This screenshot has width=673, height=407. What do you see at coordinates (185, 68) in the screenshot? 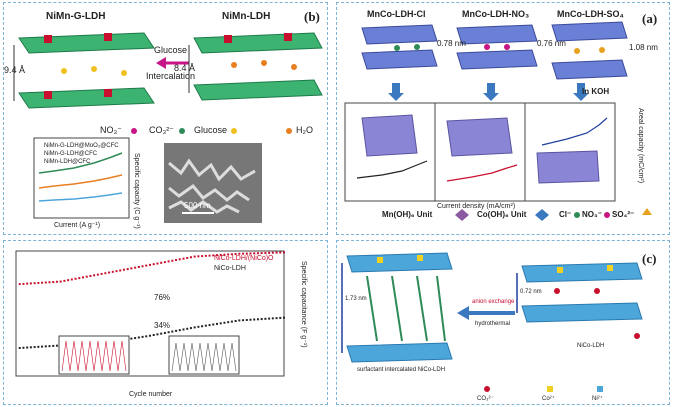
I see `panel-b-right-spacing: 8.4 Å` at bounding box center [185, 68].